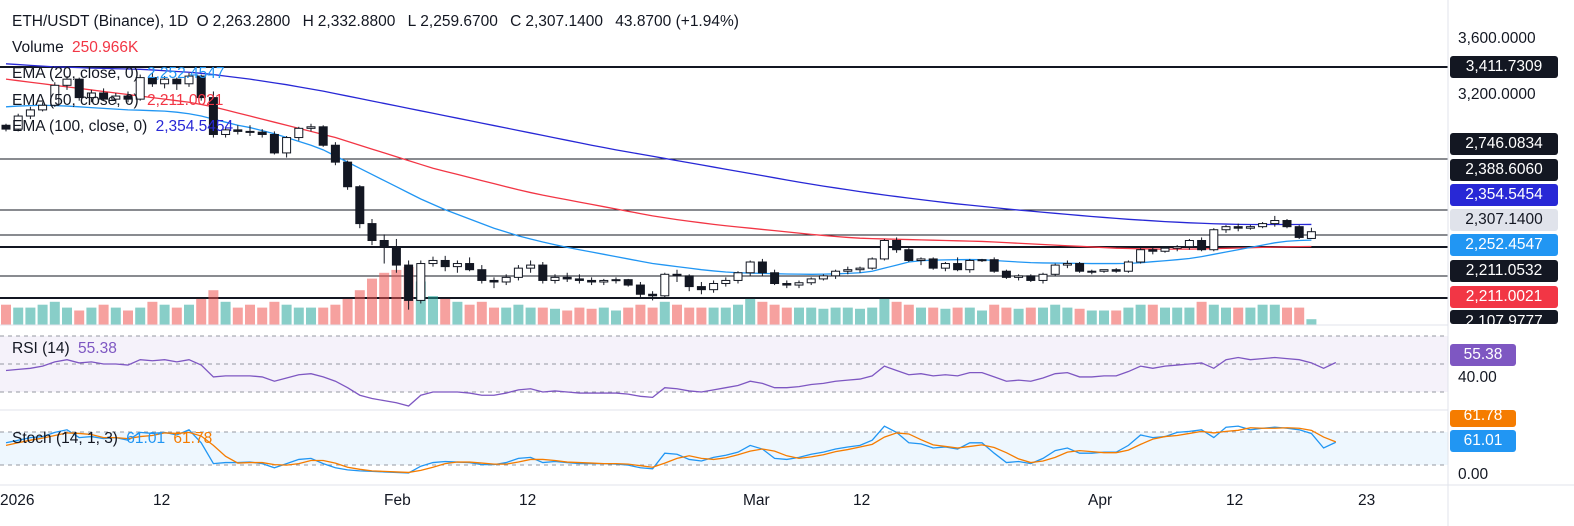  I want to click on stoch-k-tag: 61.01, so click(1483, 441).